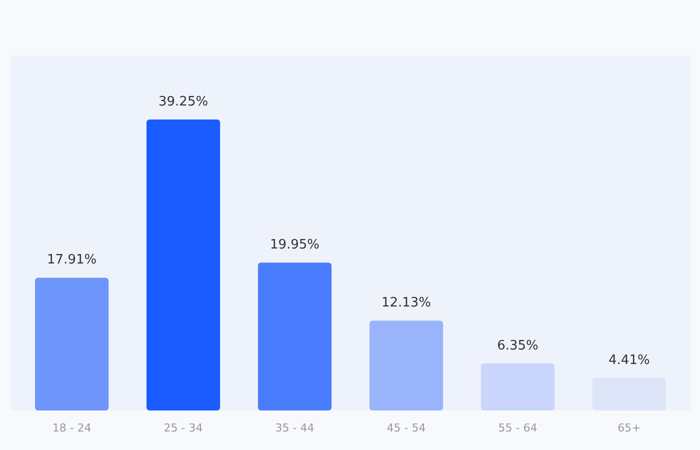 Image resolution: width=700 pixels, height=450 pixels. Describe the element at coordinates (629, 428) in the screenshot. I see `x-tick-label: 65+` at that location.